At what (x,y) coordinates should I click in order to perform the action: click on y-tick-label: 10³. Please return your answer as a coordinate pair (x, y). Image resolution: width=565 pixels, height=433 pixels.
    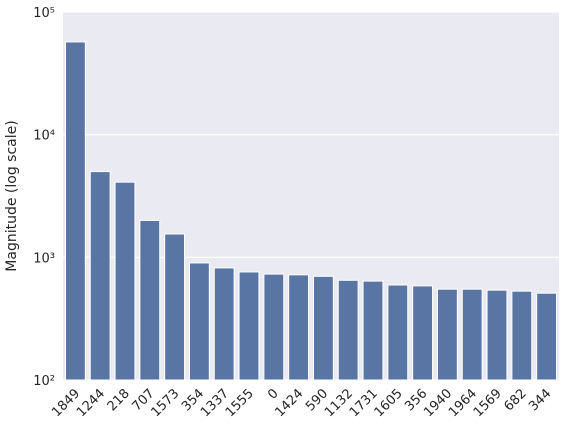
    Looking at the image, I should click on (44, 258).